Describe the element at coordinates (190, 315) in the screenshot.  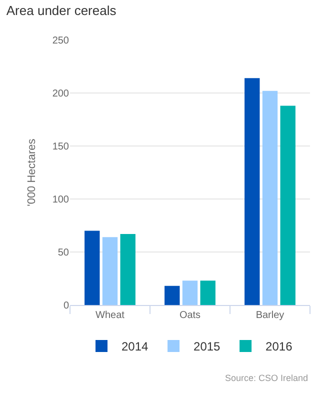
I see `x-tick-label: Oats` at that location.